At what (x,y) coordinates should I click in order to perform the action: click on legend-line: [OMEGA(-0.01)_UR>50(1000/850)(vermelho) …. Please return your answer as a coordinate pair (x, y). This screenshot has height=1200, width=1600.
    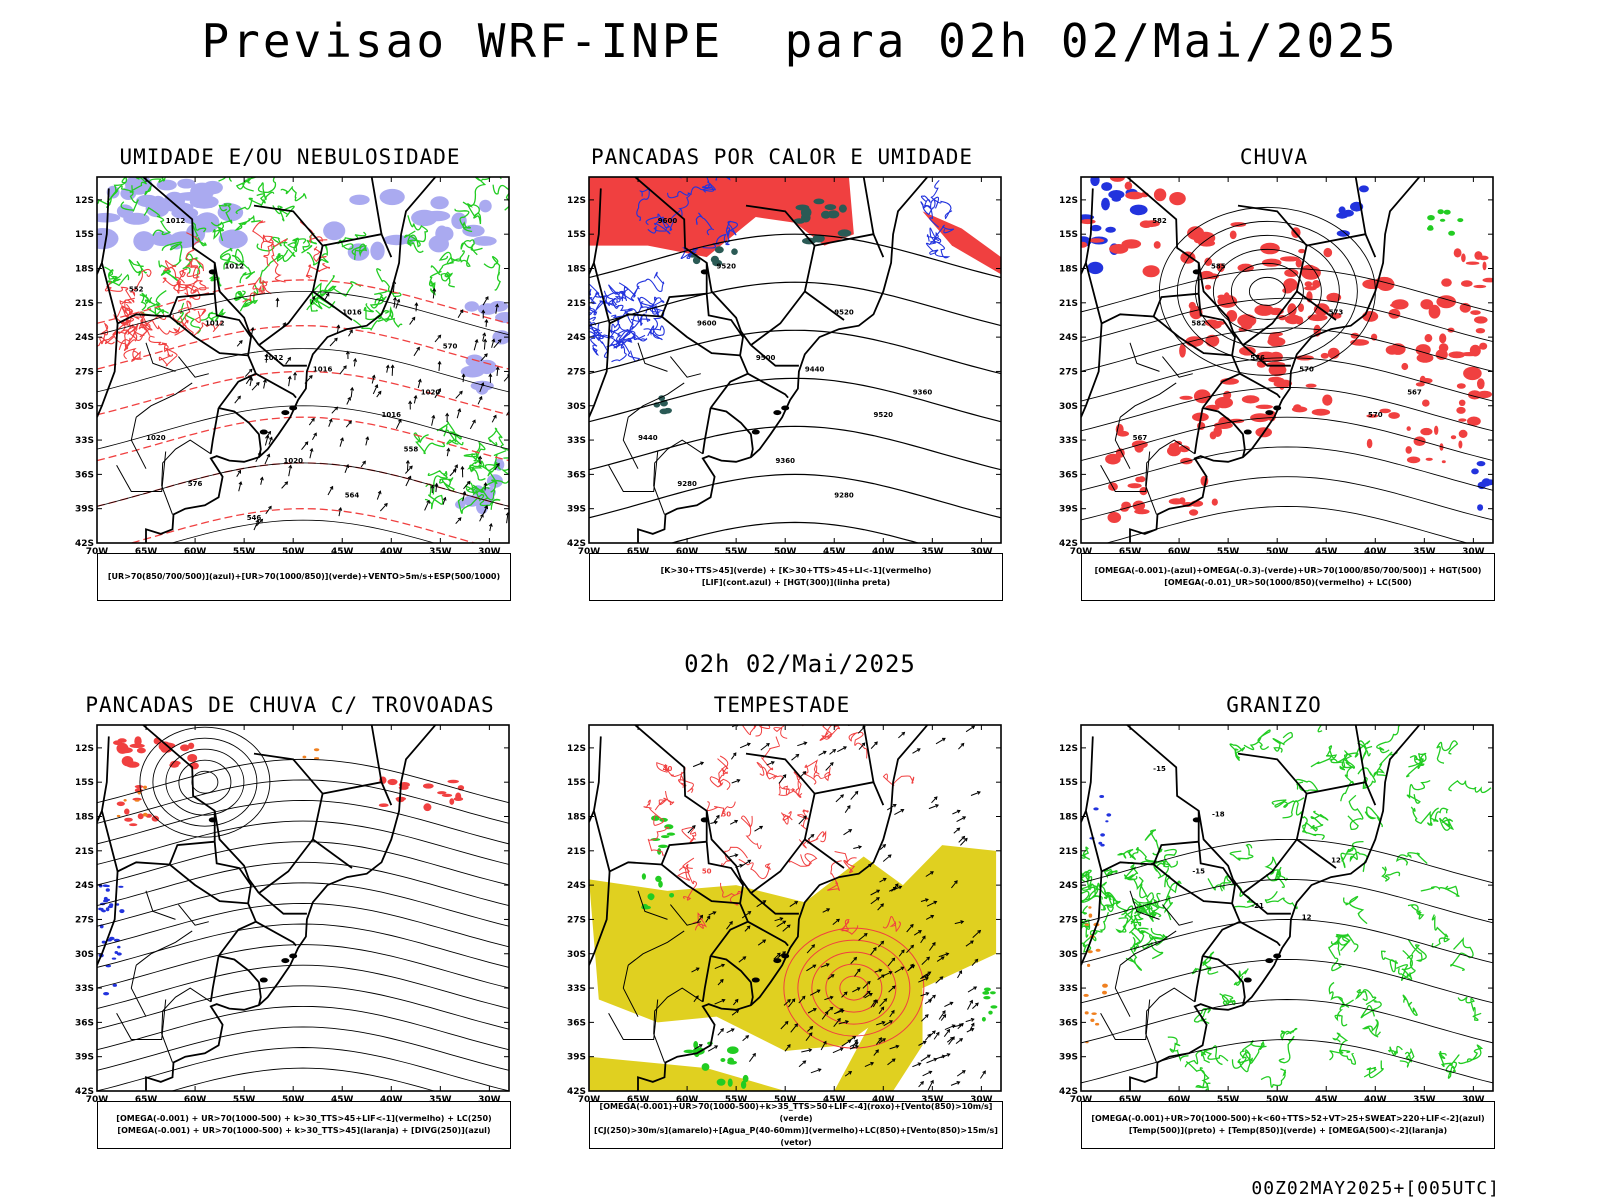
    Looking at the image, I should click on (1288, 582).